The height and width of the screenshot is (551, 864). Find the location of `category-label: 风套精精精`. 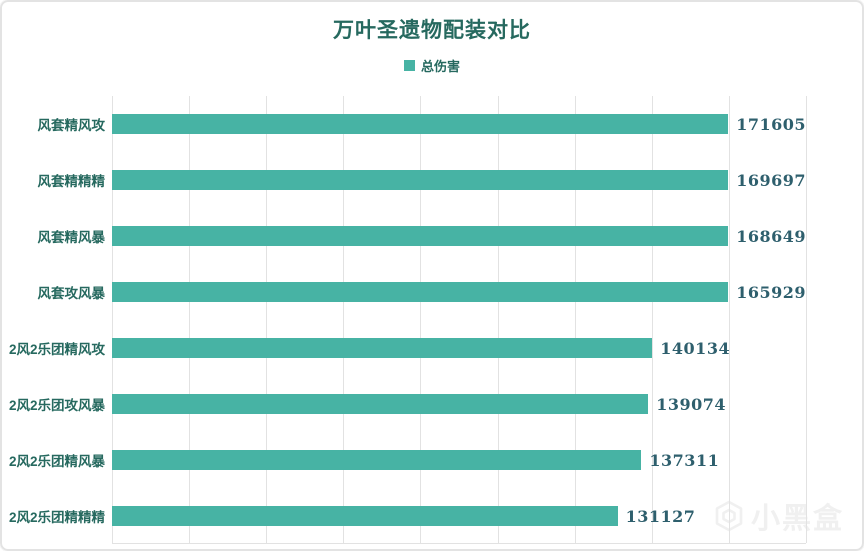

category-label: 风套精精精 is located at coordinates (71, 181).